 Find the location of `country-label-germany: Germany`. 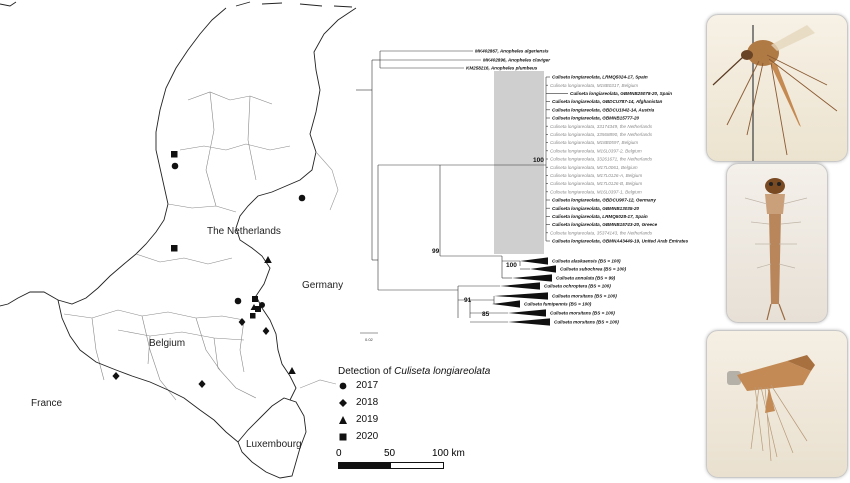

country-label-germany: Germany is located at coordinates (323, 285).